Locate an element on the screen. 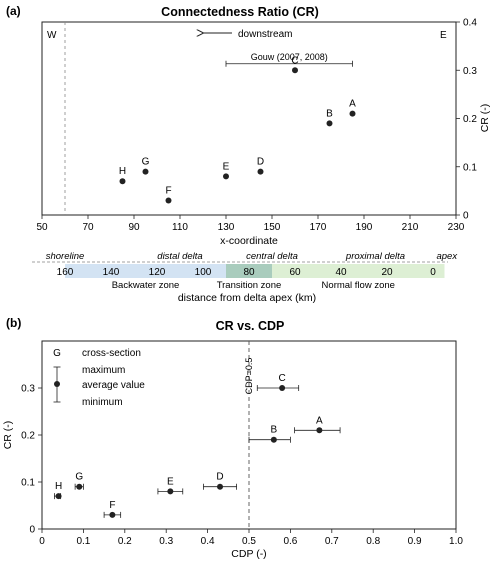 The height and width of the screenshot is (566, 500). zone-label: Normal flow zone is located at coordinates (358, 285).